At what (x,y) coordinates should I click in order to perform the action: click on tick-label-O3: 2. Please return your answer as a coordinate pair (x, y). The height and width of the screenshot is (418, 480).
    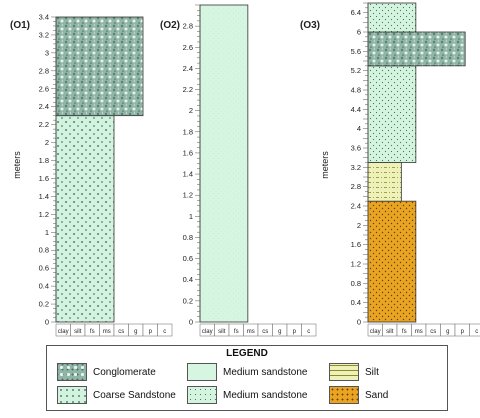
    Looking at the image, I should click on (359, 225).